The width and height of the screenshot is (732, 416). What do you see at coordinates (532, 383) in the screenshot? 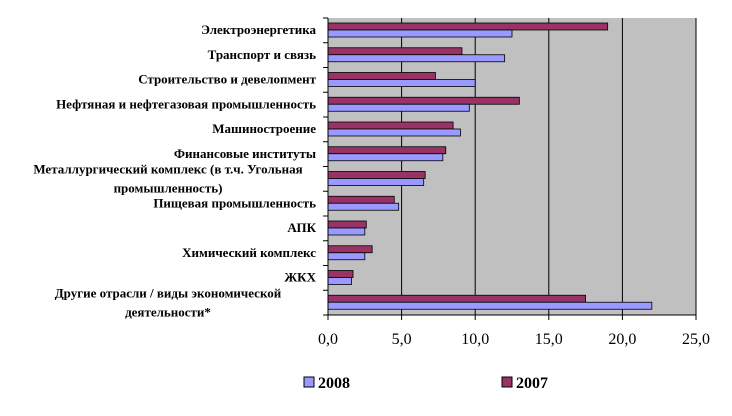
I see `legend-label-2007: 2007` at bounding box center [532, 383].